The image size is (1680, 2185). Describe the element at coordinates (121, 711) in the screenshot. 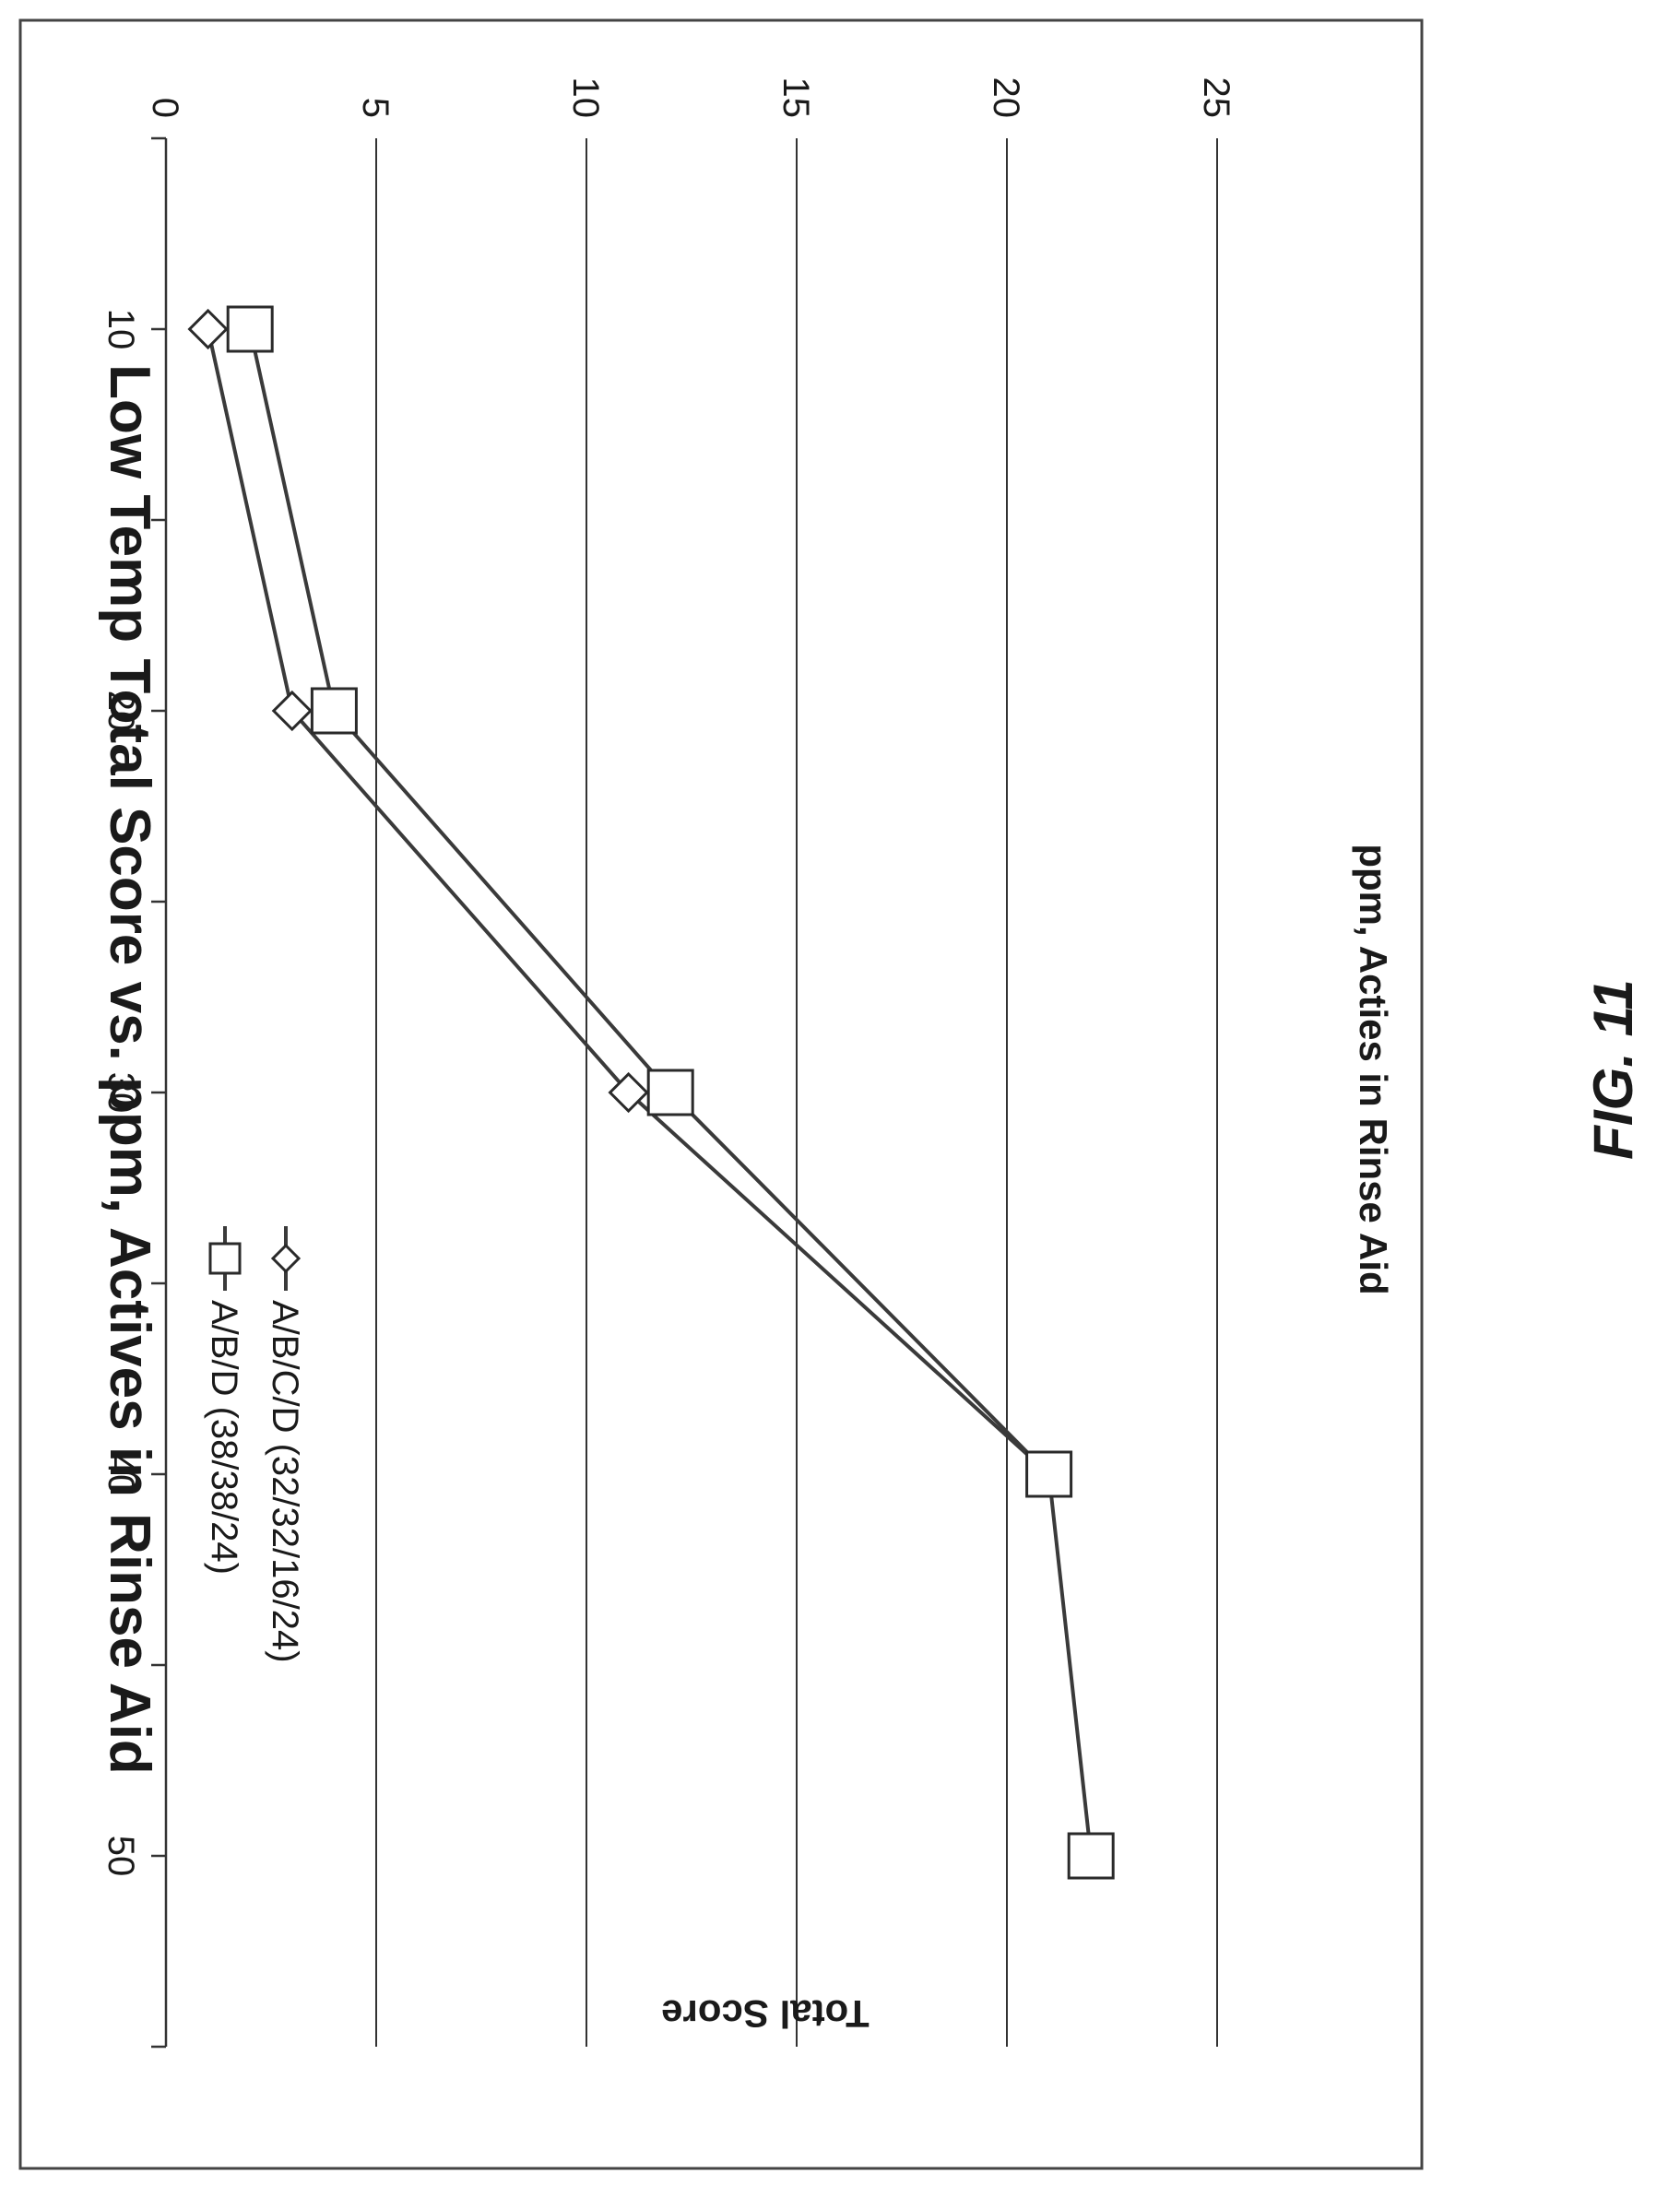

I see `x-tick-label: 20` at that location.